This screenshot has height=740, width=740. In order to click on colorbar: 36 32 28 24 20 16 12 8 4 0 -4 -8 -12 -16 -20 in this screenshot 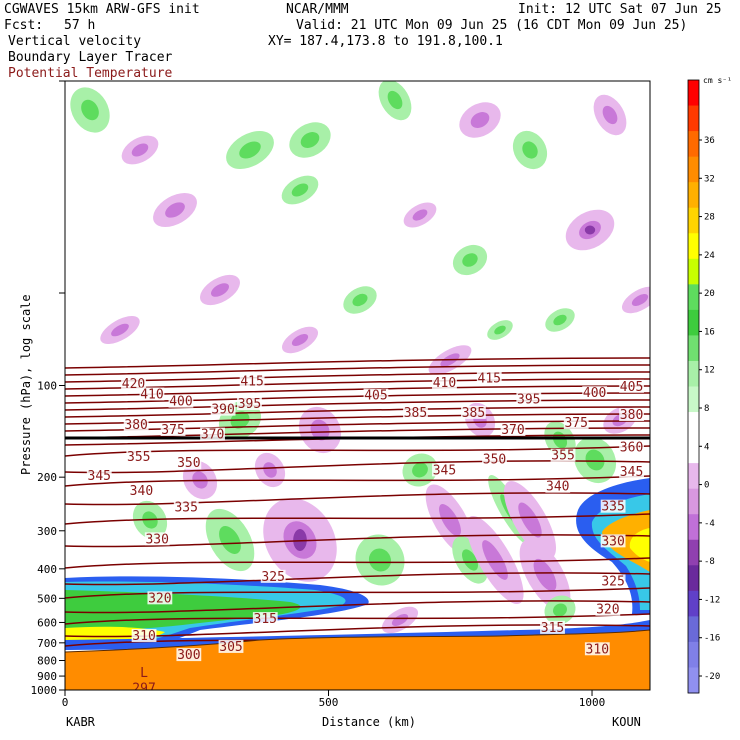, I will do `click(703, 386)`.